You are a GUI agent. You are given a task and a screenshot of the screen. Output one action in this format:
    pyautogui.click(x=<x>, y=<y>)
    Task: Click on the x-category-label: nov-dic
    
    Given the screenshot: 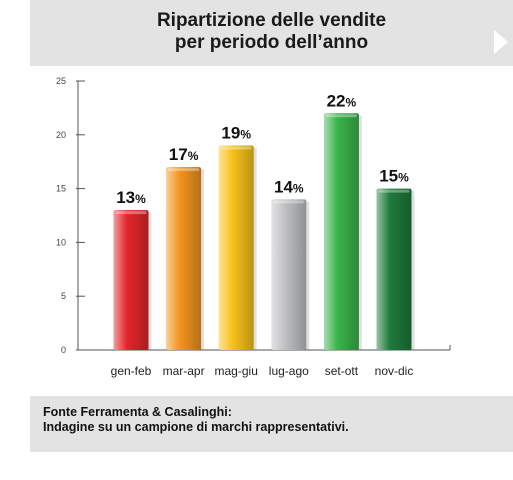 What is the action you would take?
    pyautogui.click(x=394, y=371)
    